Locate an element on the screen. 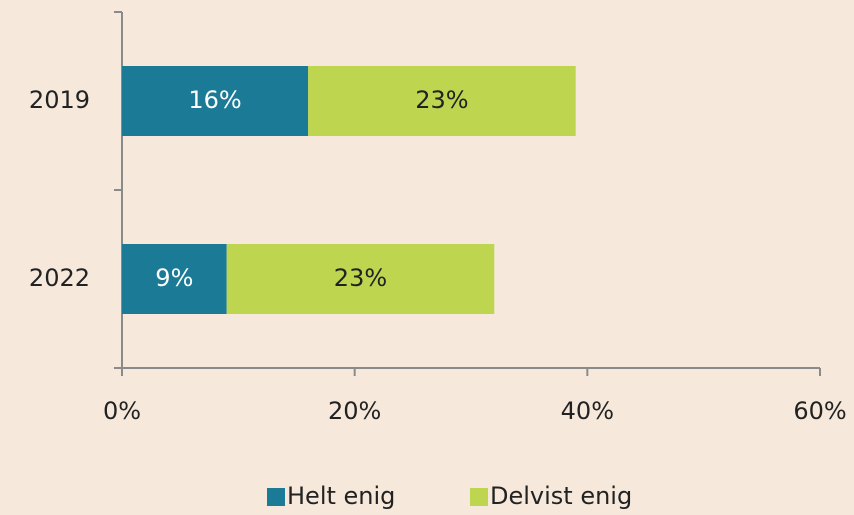 Image resolution: width=854 pixels, height=515 pixels. x-tick-label: 60% is located at coordinates (819, 411).